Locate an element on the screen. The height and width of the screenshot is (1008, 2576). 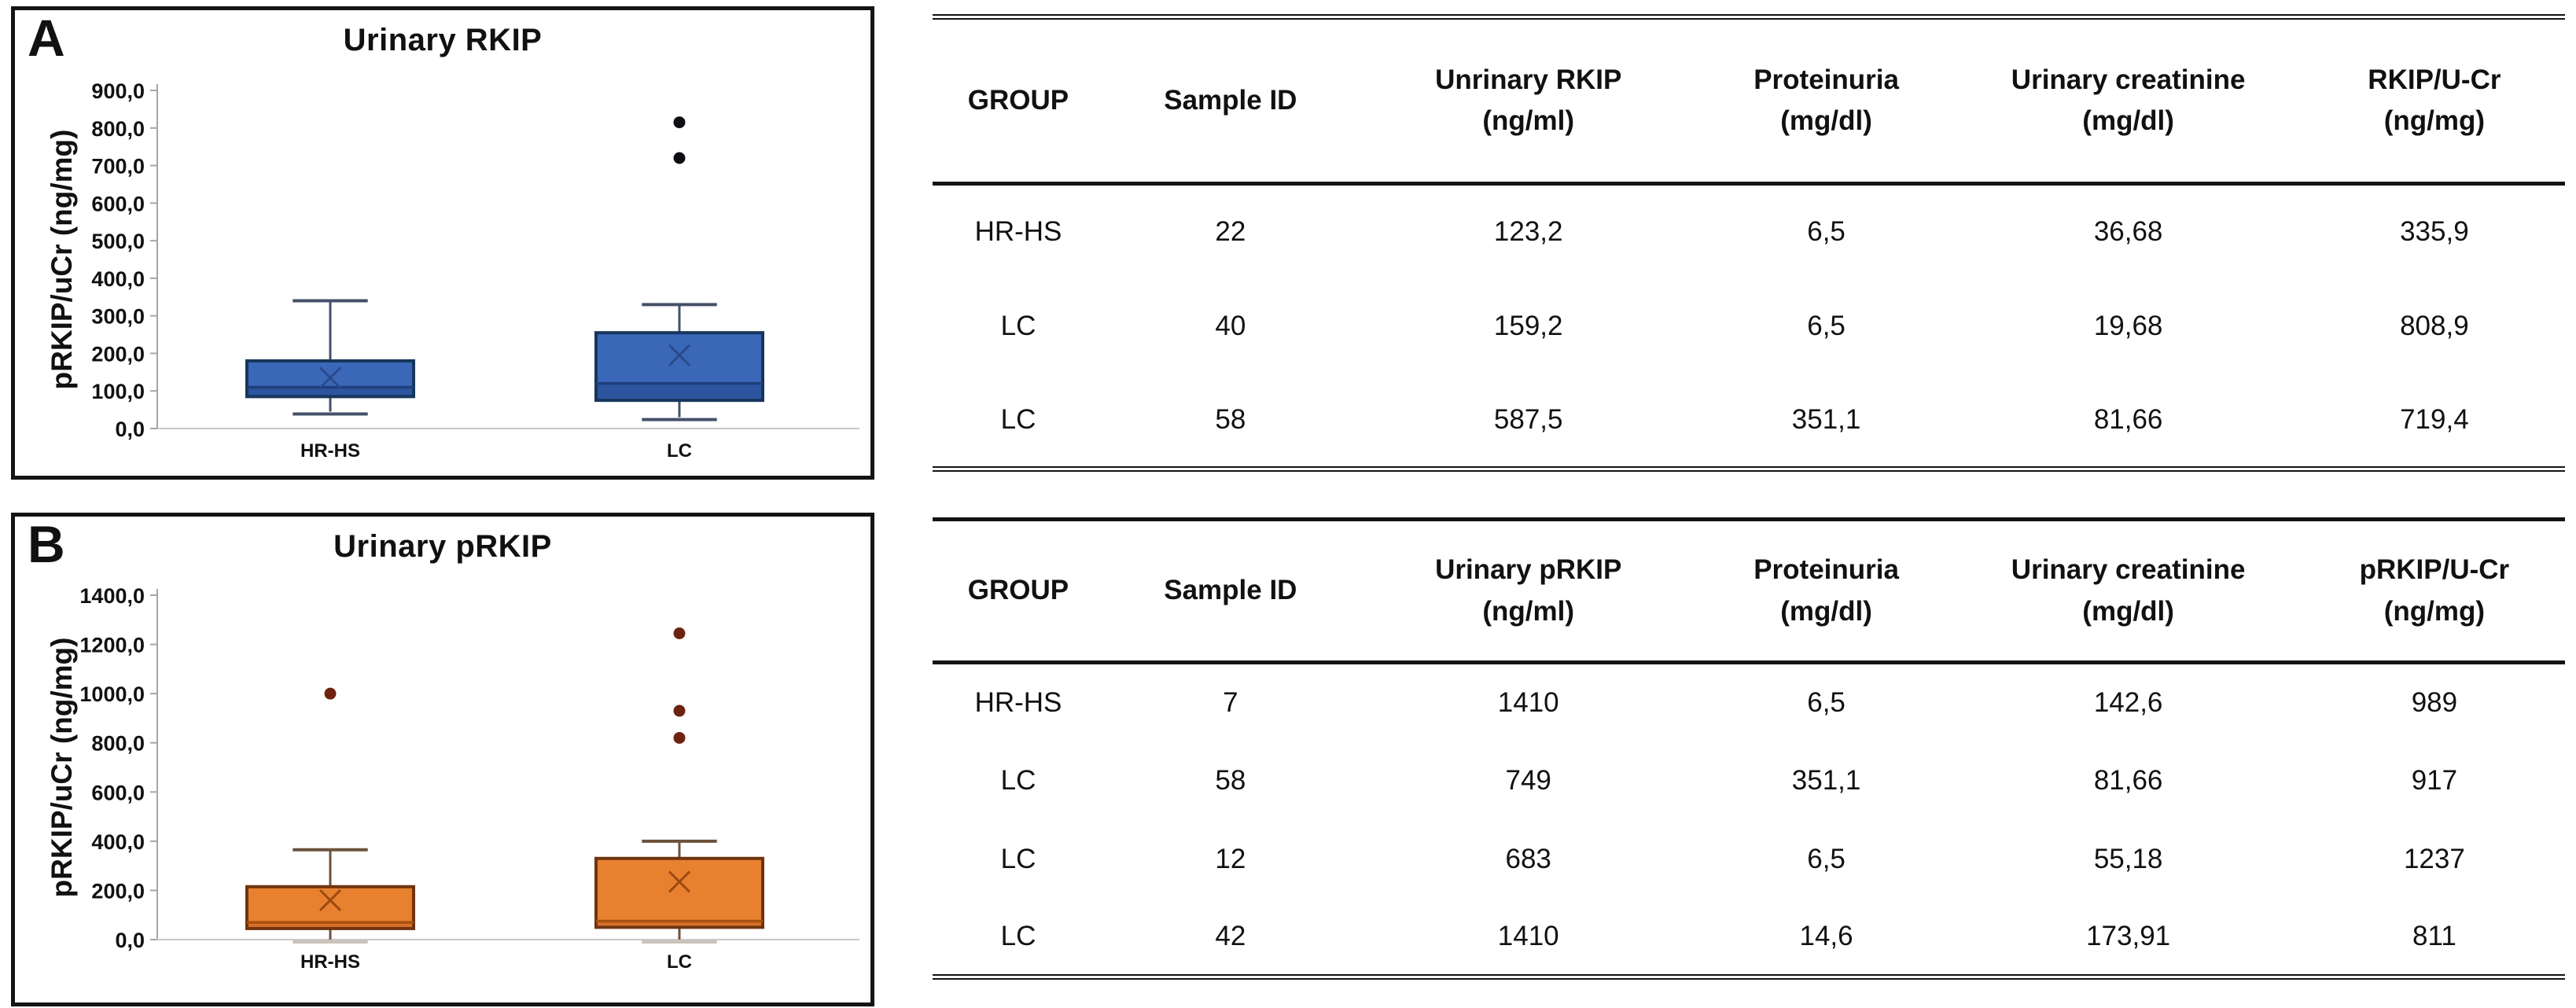
table-cell: 719,4 is located at coordinates (2434, 420).